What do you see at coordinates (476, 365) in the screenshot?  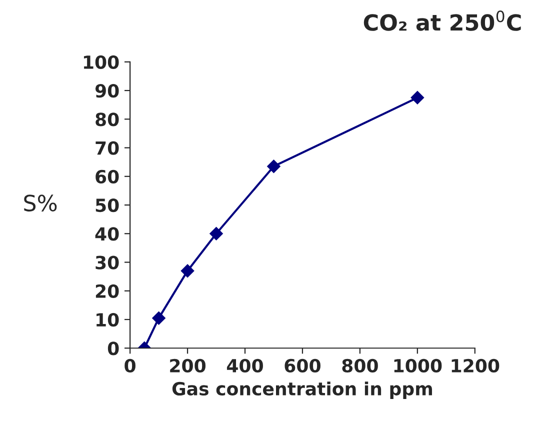 I see `x-tick-label: 1200` at bounding box center [476, 365].